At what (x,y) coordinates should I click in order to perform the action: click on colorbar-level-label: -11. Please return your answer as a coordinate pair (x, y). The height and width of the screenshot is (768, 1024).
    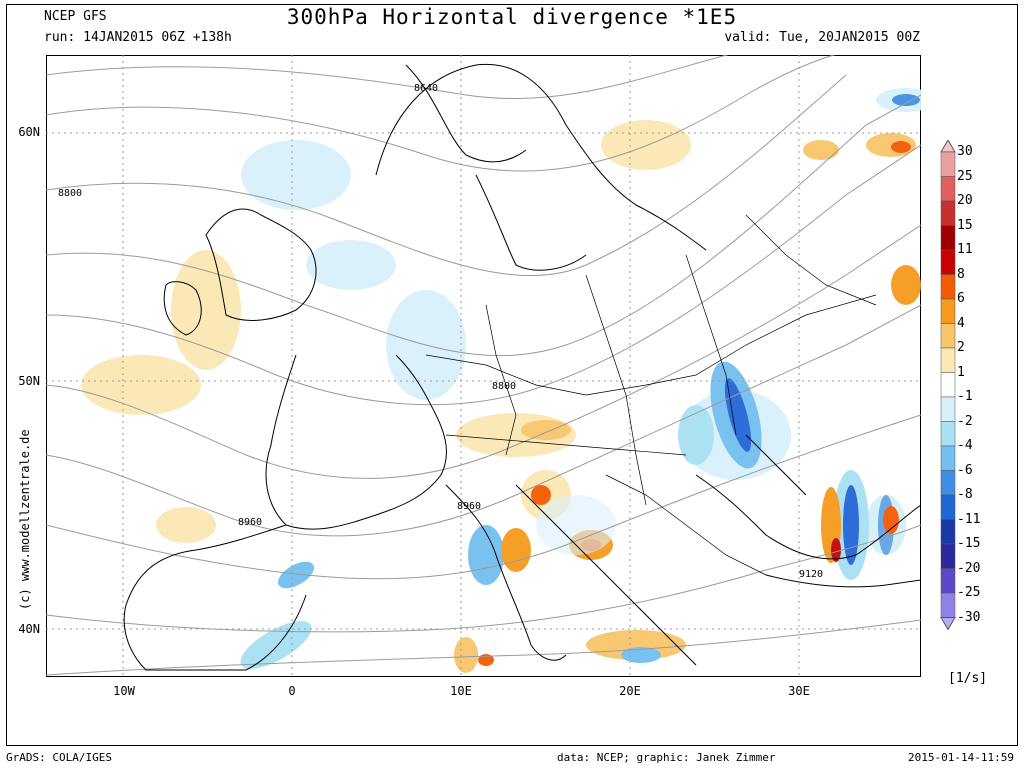
    Looking at the image, I should click on (969, 519).